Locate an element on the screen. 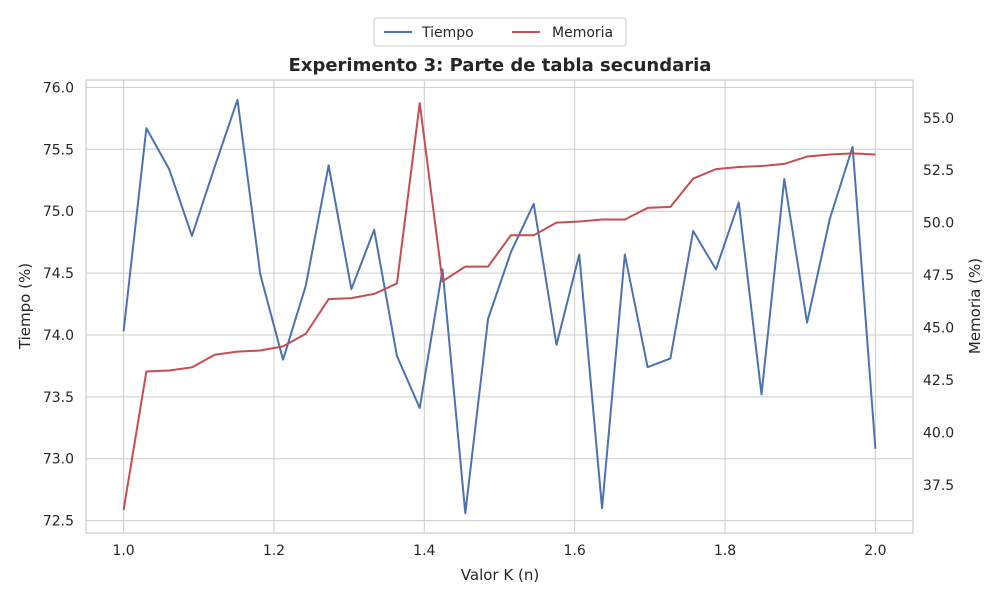  legend-box is located at coordinates (500, 32).